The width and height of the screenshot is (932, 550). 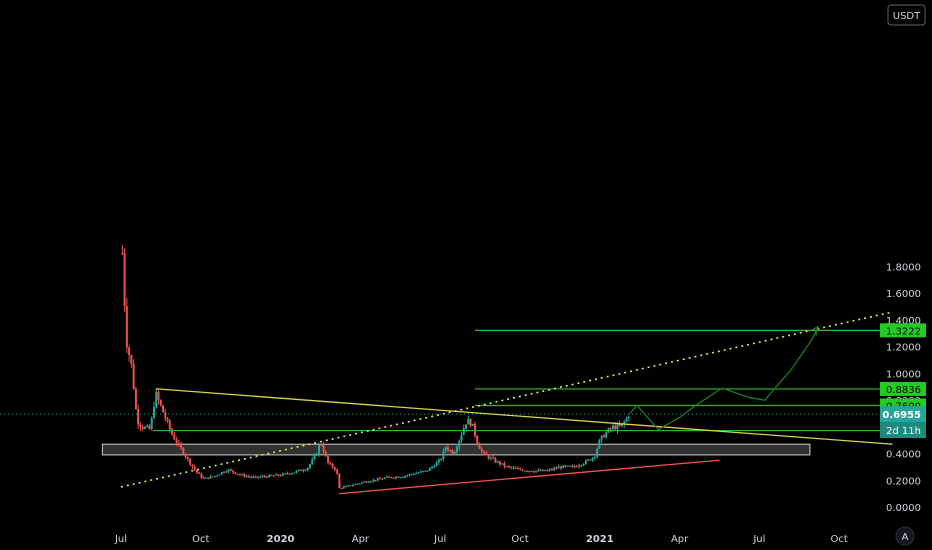 I want to click on currency-badge: USDT, so click(x=906, y=15).